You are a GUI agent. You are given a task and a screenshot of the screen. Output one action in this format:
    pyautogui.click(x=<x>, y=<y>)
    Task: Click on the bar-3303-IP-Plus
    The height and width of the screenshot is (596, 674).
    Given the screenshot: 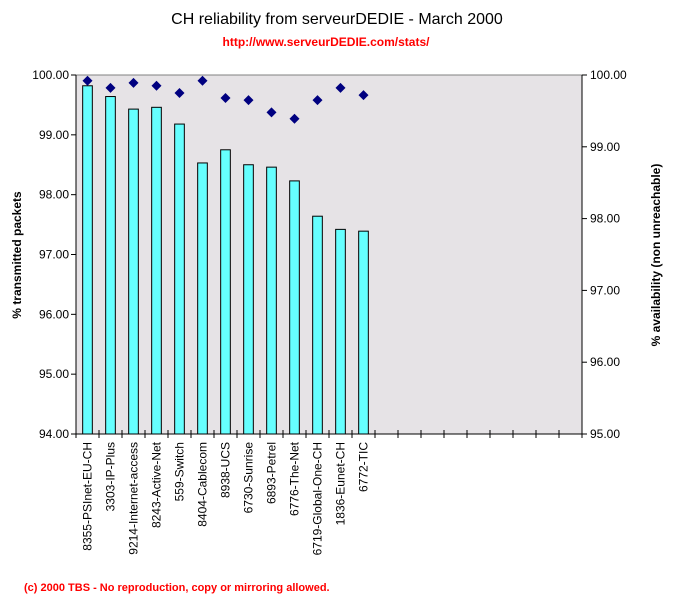 What is the action you would take?
    pyautogui.click(x=110, y=265)
    